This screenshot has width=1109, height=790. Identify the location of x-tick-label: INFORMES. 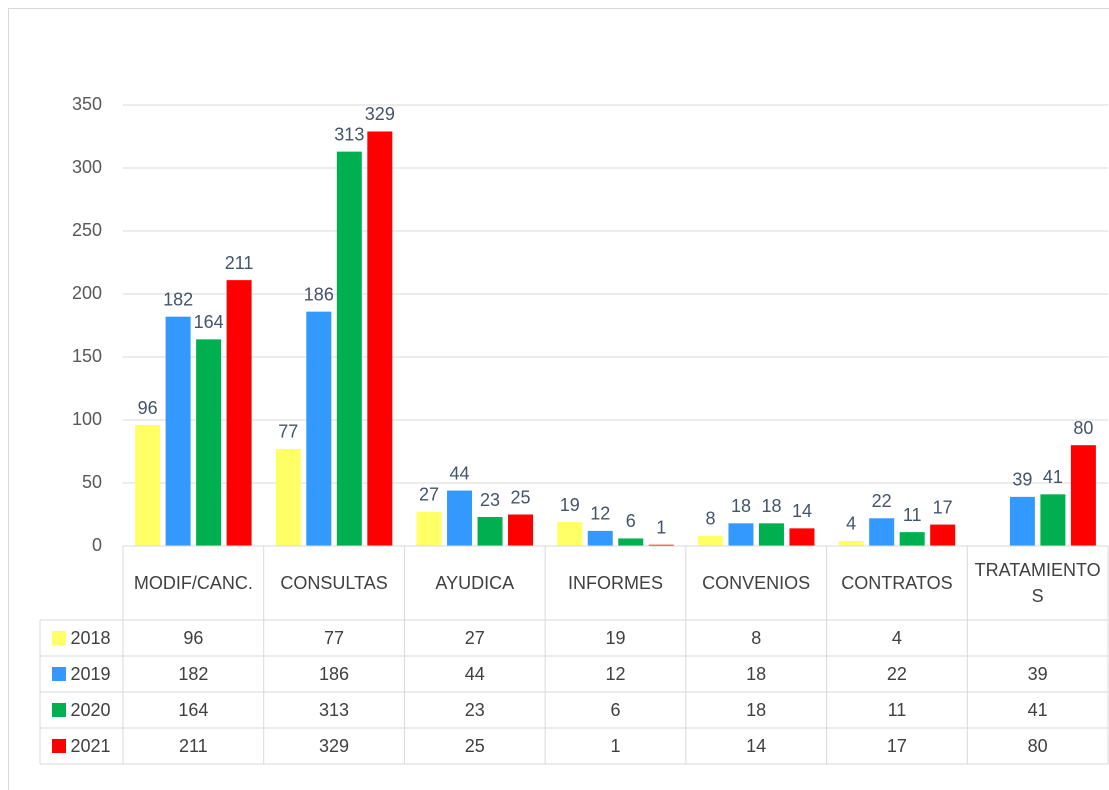
(615, 583).